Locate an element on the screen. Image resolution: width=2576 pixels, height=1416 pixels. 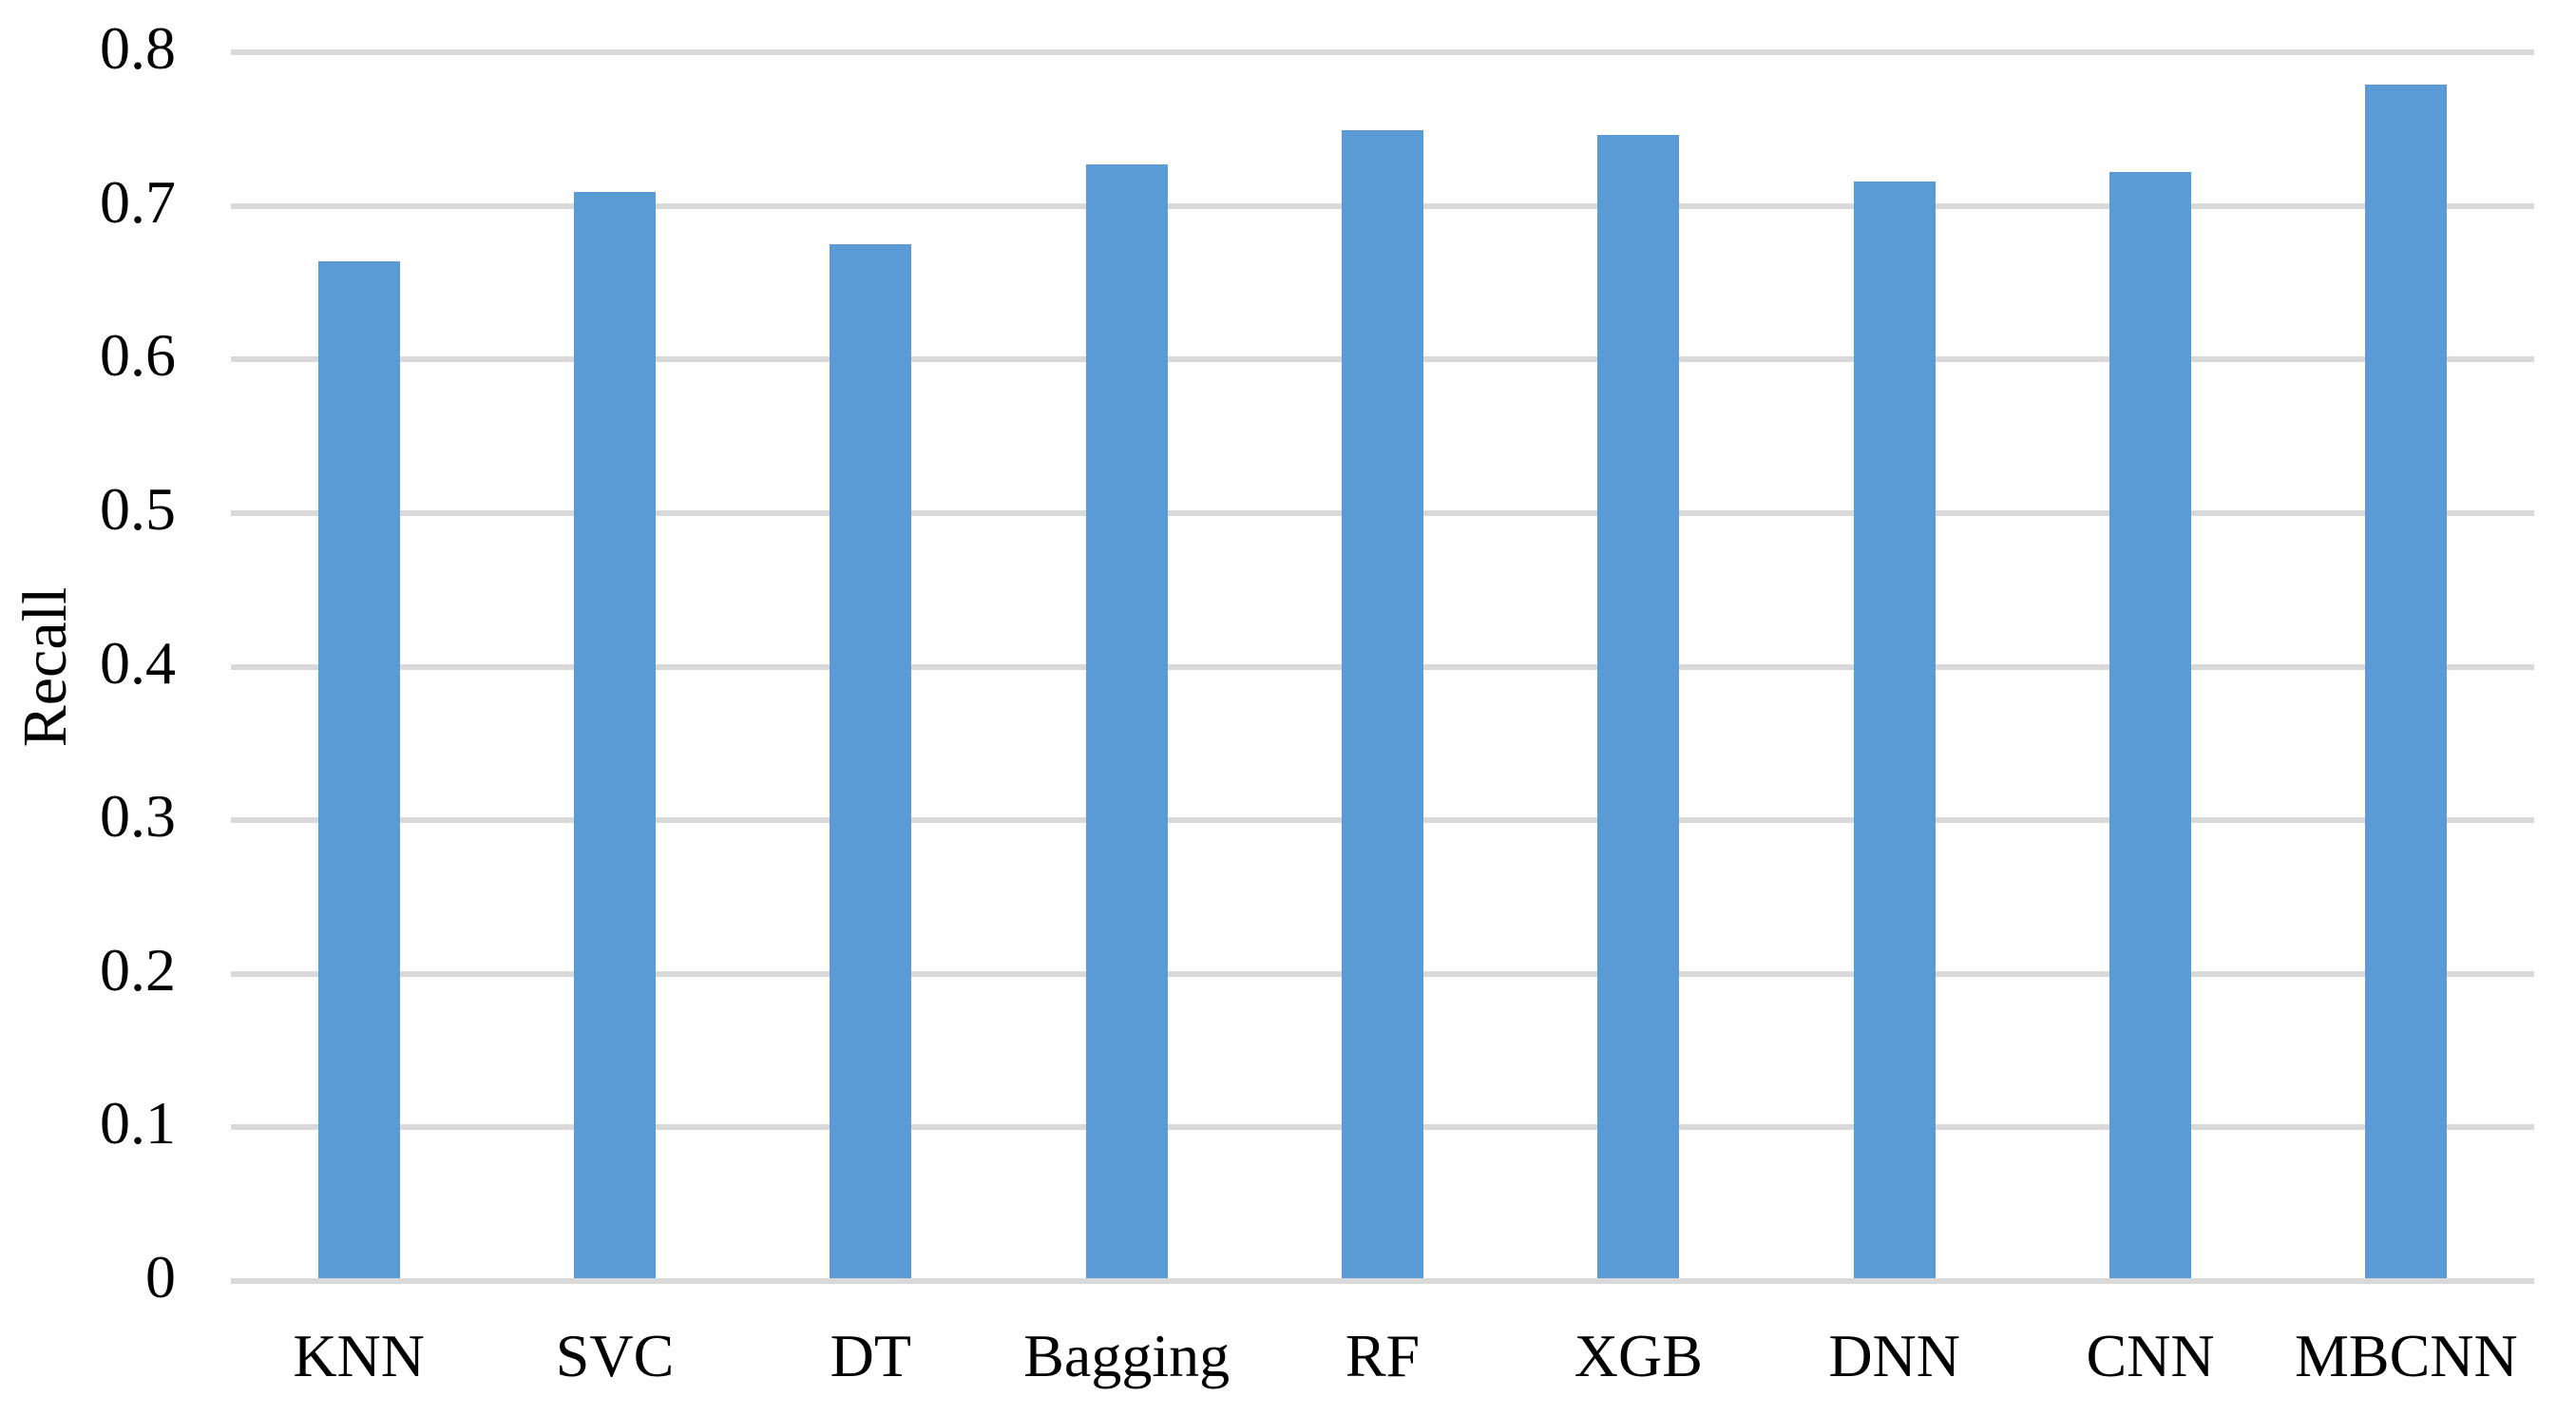
x-tick-label: MBCNN is located at coordinates (2406, 1355).